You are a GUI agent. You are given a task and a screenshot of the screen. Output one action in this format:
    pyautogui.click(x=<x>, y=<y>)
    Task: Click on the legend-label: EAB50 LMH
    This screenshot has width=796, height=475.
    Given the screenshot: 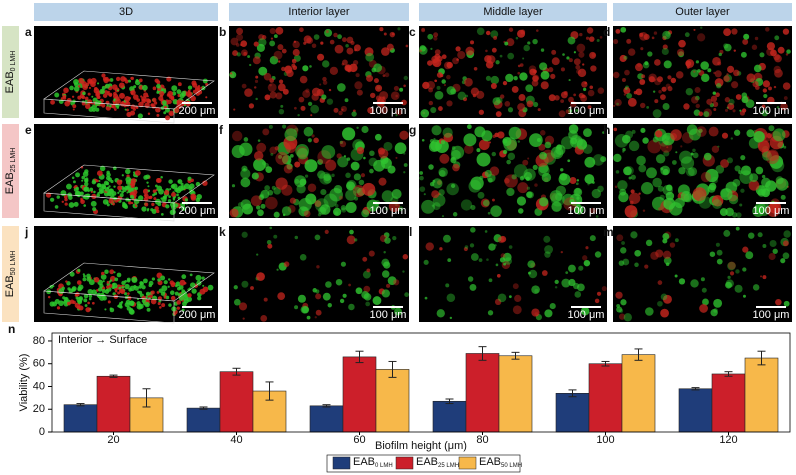 What is the action you would take?
    pyautogui.click(x=500, y=462)
    